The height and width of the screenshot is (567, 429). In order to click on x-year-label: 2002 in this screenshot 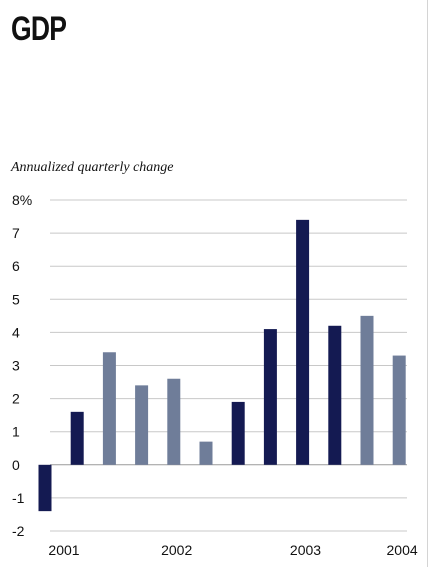, I will do `click(176, 550)`.